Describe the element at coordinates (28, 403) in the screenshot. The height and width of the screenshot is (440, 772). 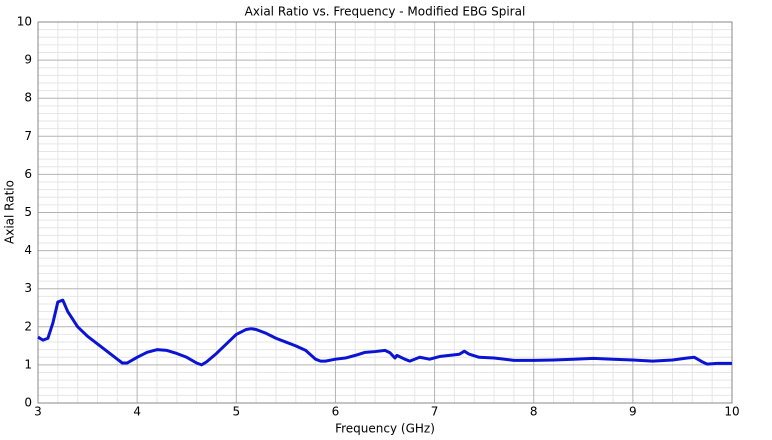
I see `y-tick-label: 0` at that location.